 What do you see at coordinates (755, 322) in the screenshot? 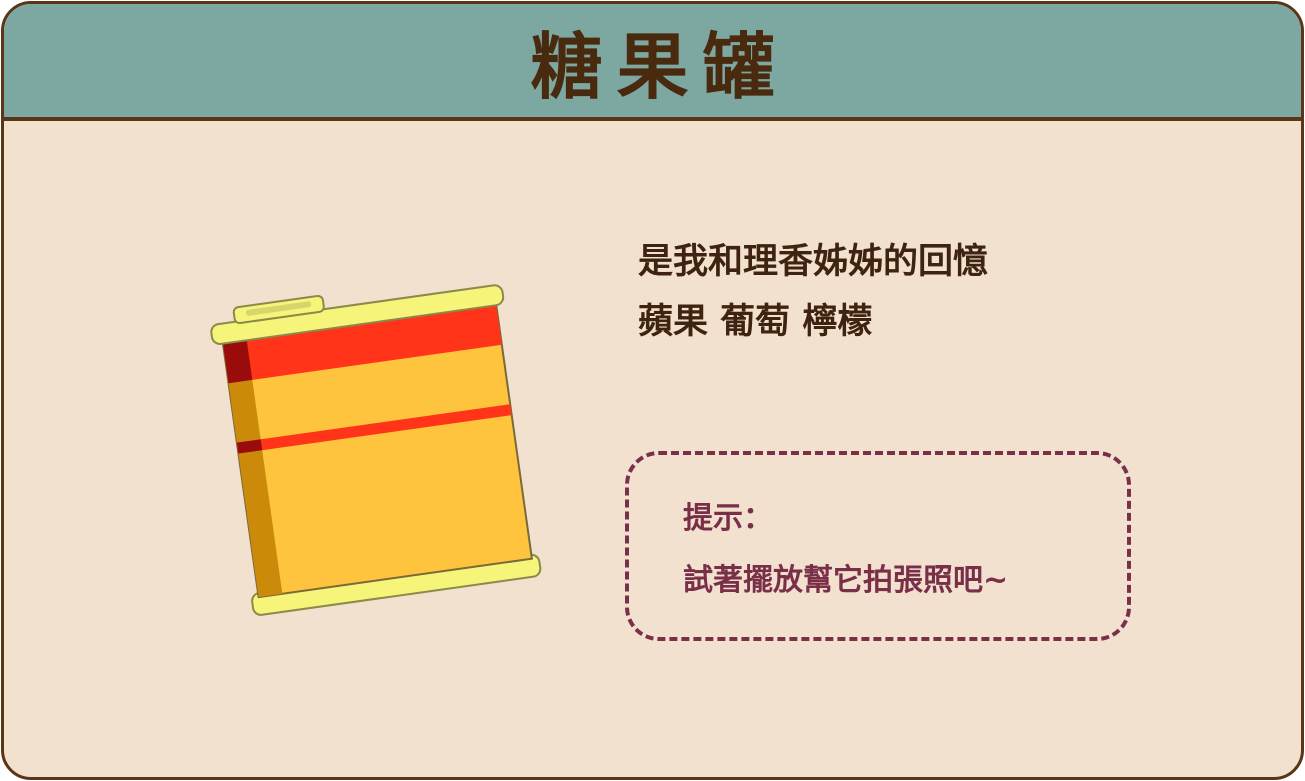
I see `description-line-2: 蘋果 葡萄 檸檬` at bounding box center [755, 322].